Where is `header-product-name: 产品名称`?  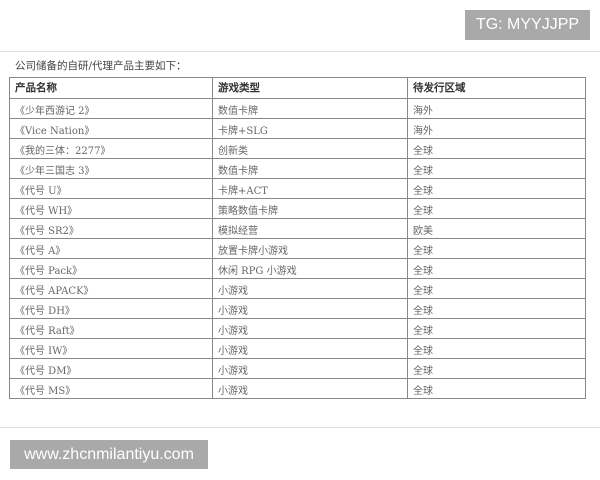
header-product-name: 产品名称 is located at coordinates (111, 88).